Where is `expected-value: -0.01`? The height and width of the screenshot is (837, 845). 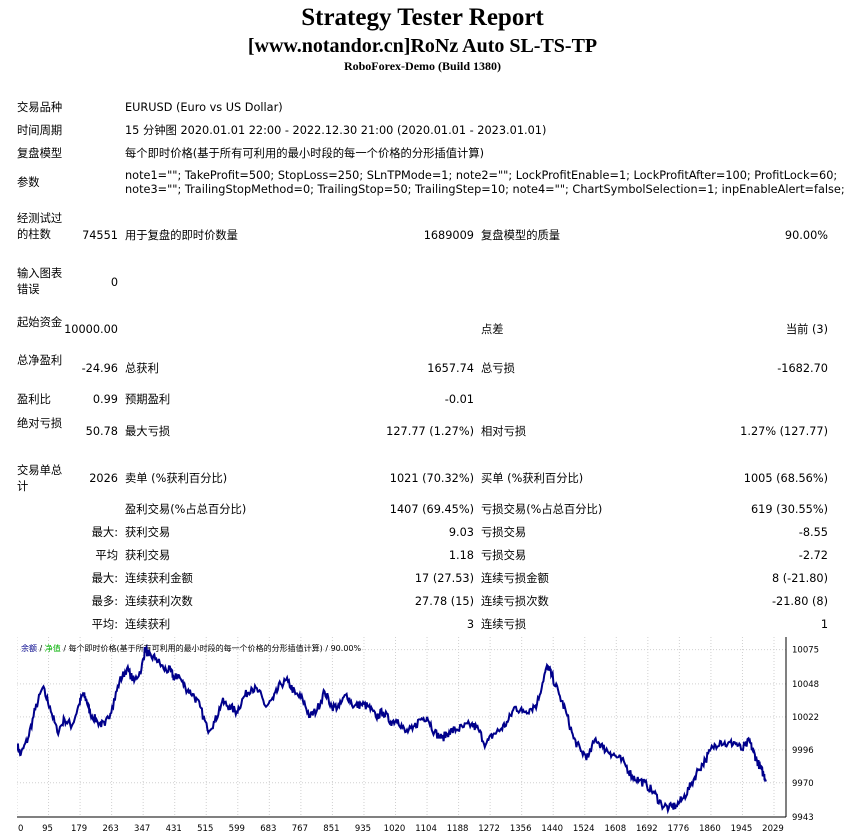
expected-value: -0.01 is located at coordinates (459, 399).